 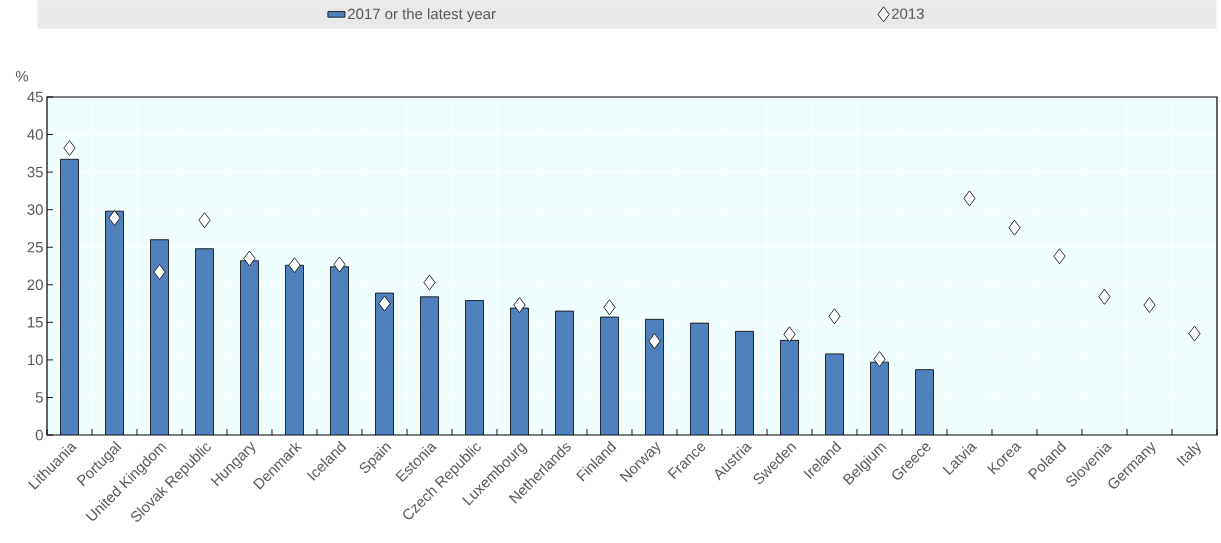 What do you see at coordinates (35, 209) in the screenshot?
I see `y-tick-label: 30` at bounding box center [35, 209].